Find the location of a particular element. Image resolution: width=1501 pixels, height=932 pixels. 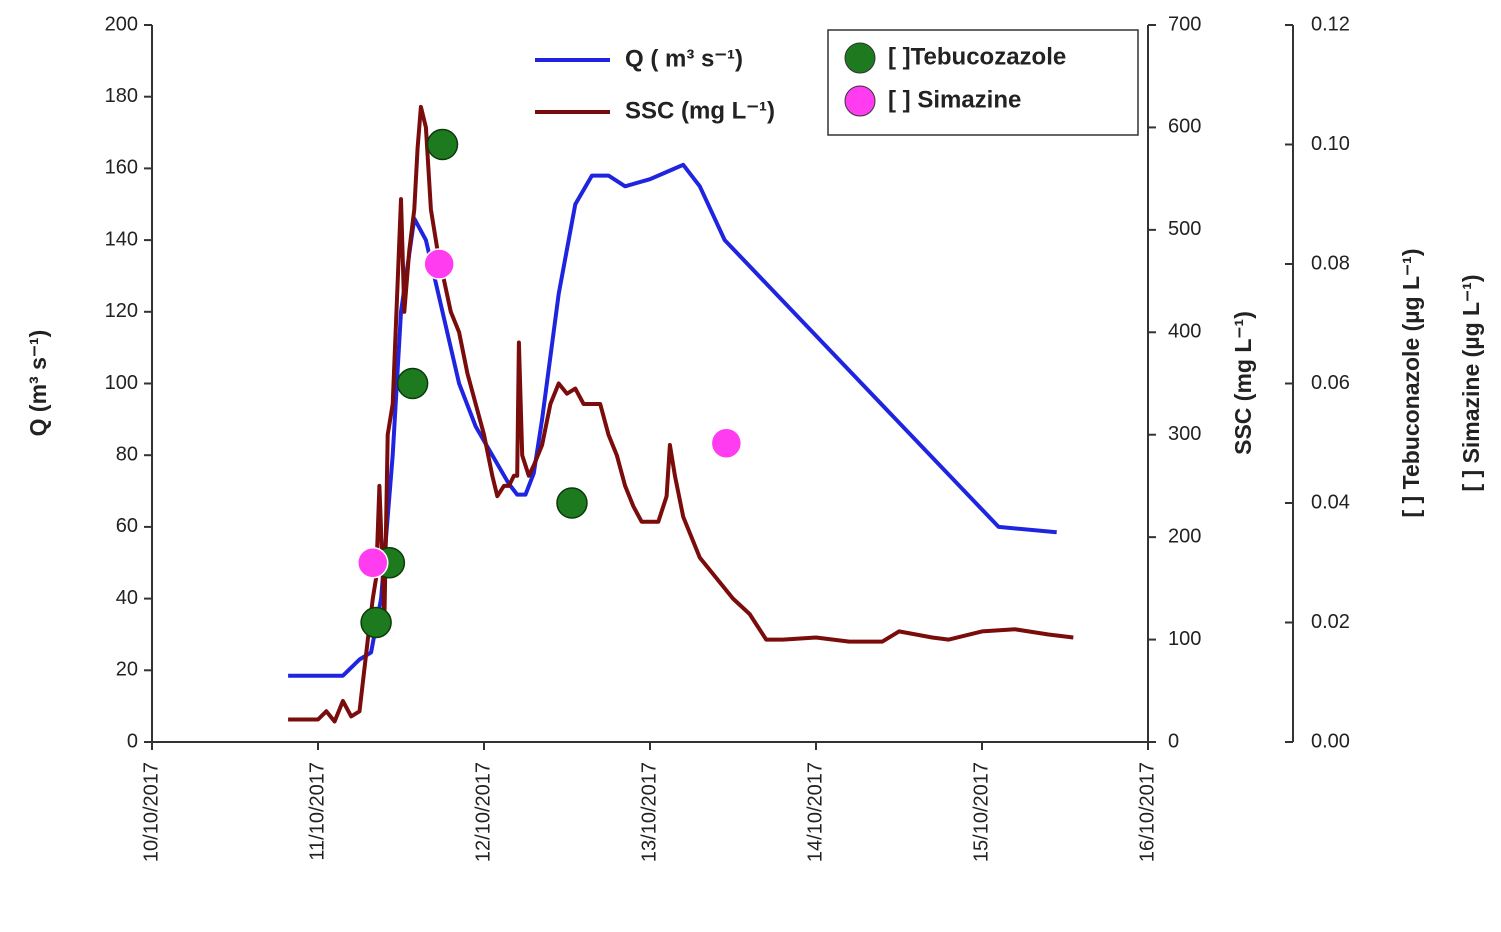

x-tick-label: 12/10/2017 is located at coordinates (483, 812).